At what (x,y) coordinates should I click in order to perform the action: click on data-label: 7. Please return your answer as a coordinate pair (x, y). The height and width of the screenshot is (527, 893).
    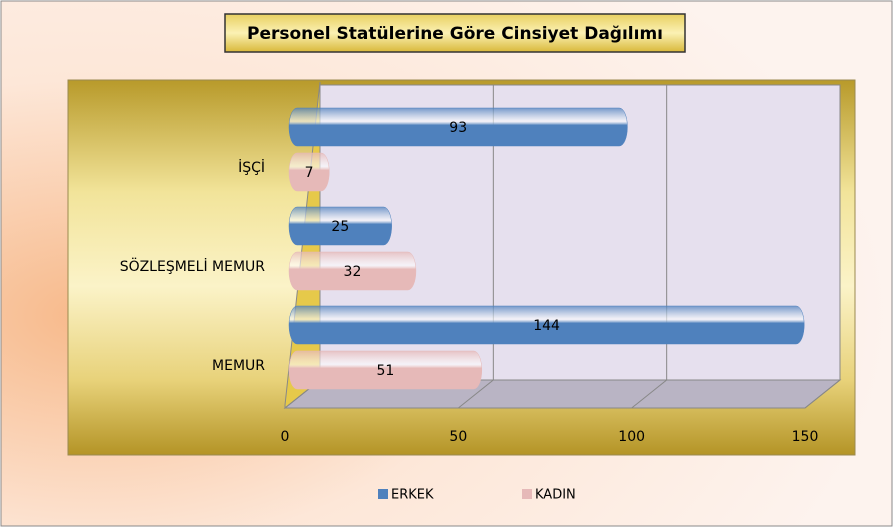
    Looking at the image, I should click on (309, 173).